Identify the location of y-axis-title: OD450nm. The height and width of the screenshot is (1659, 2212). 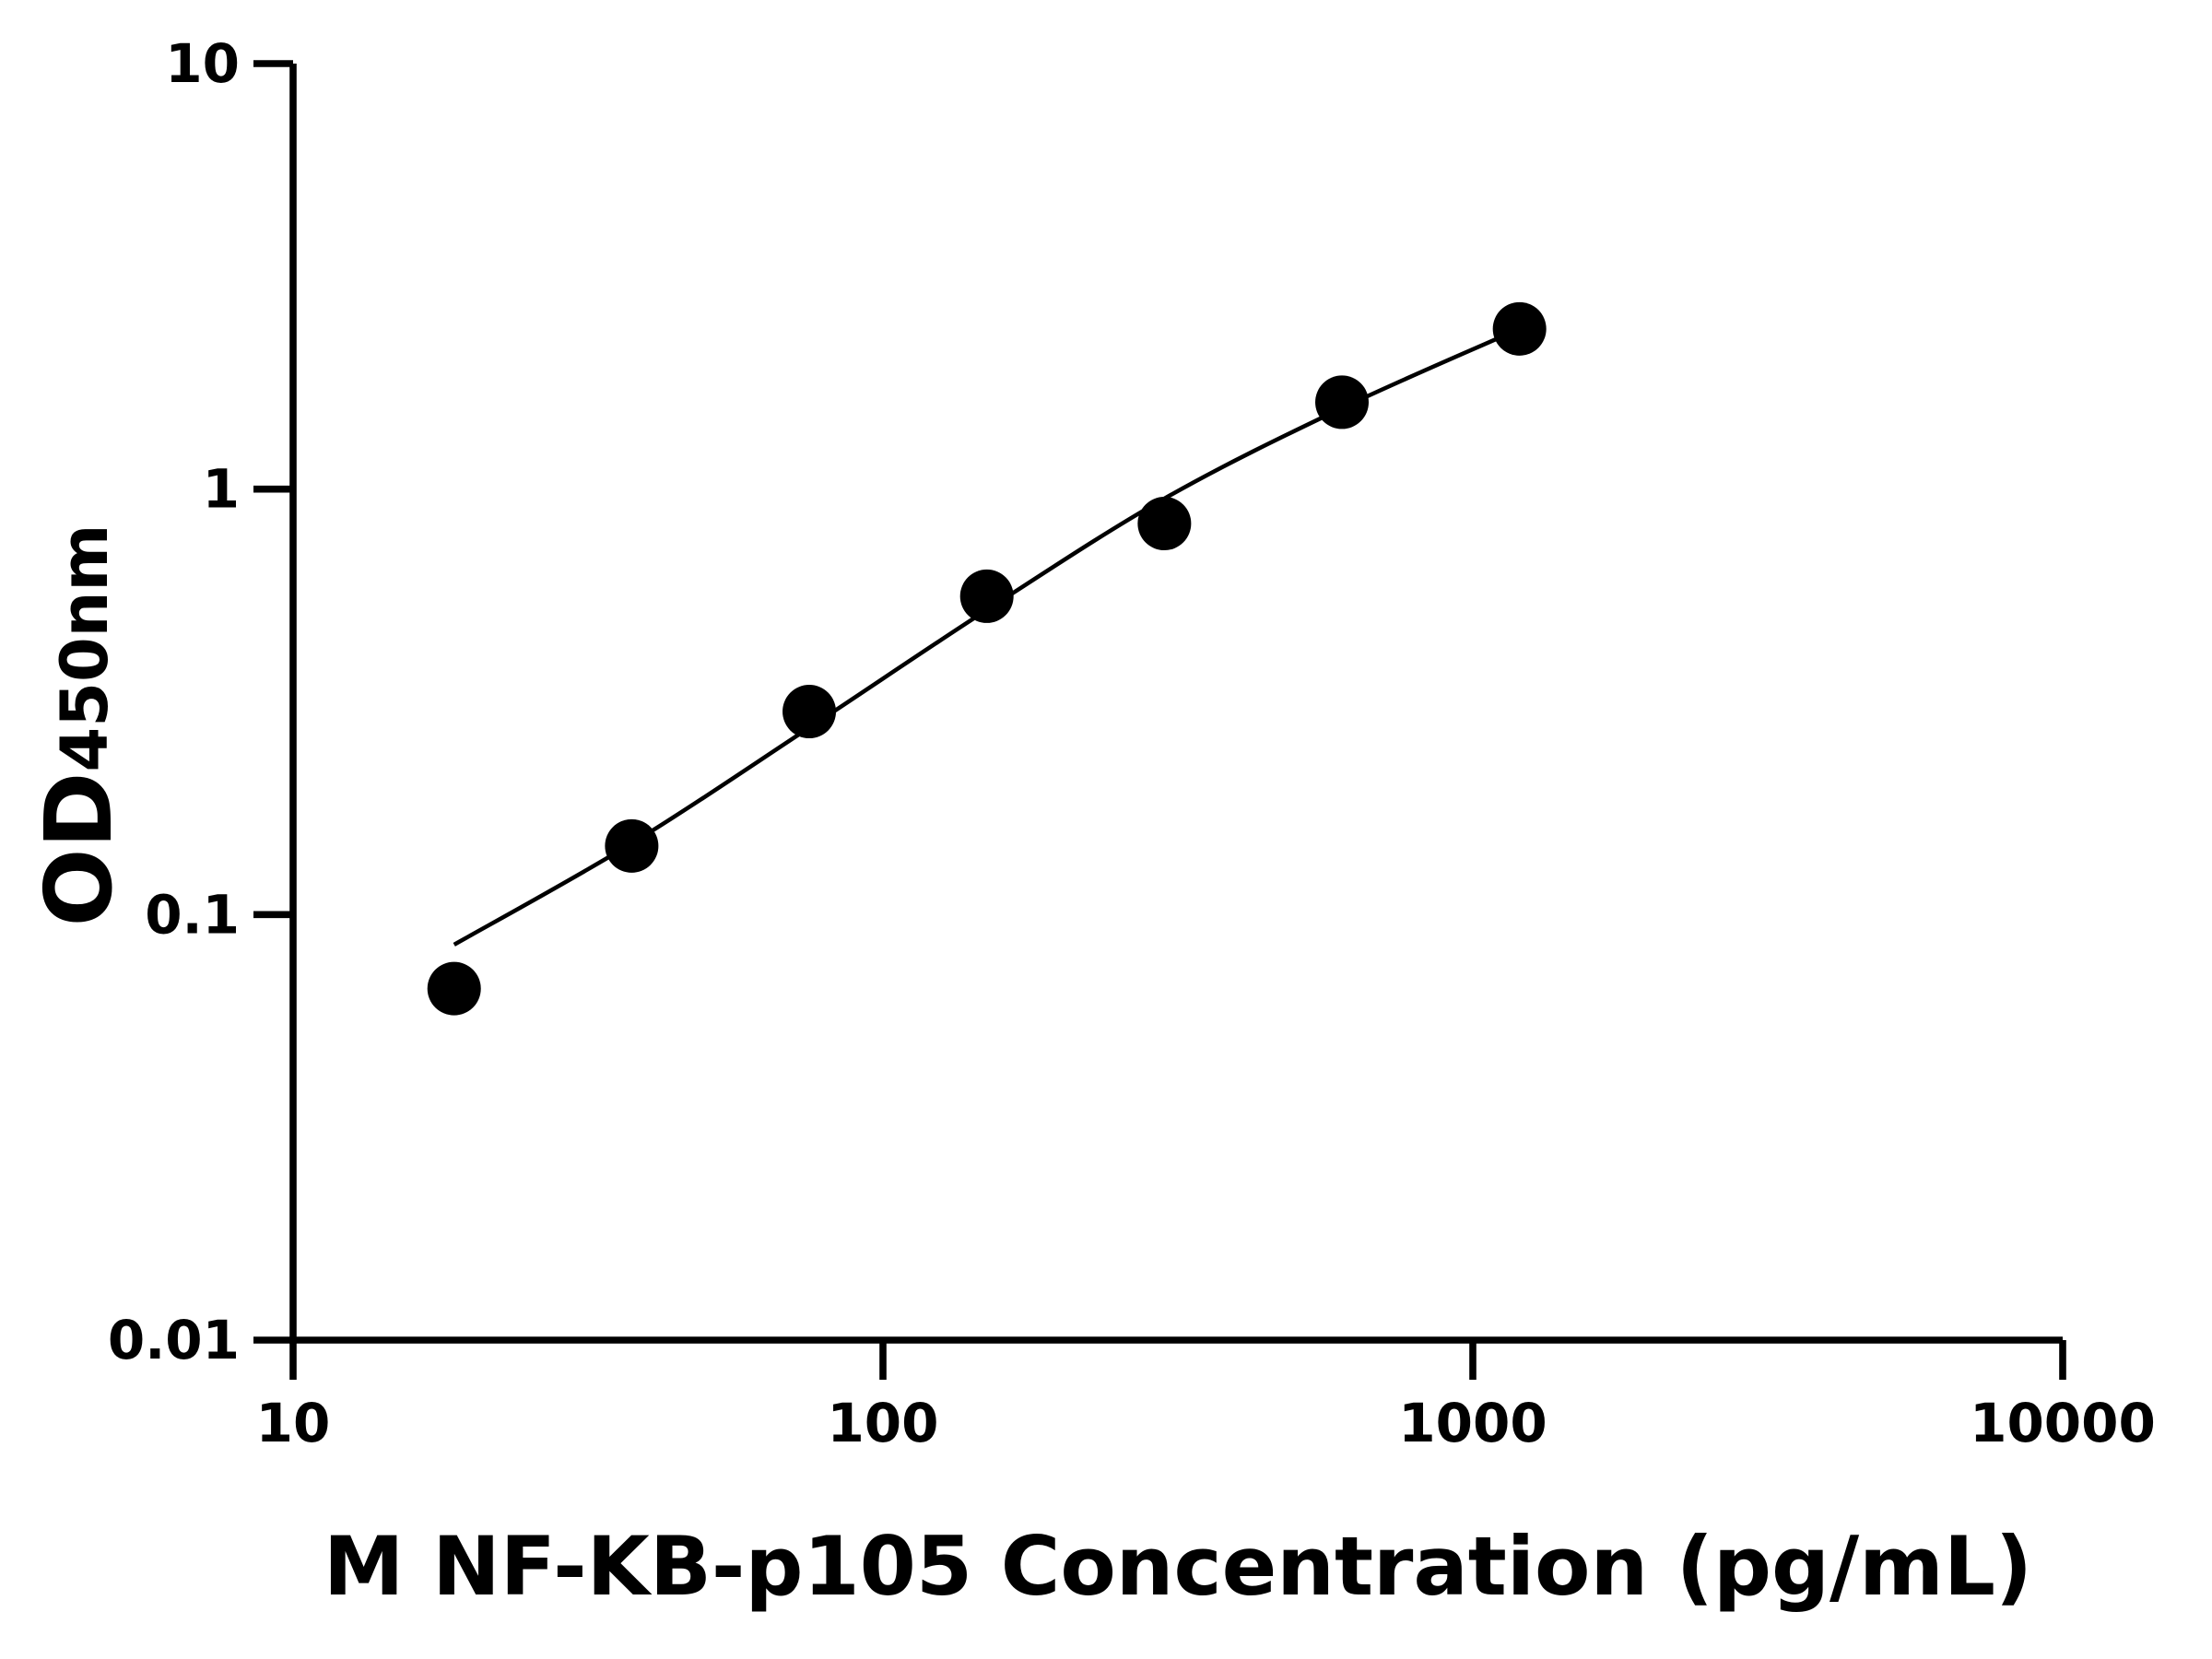
(79, 725).